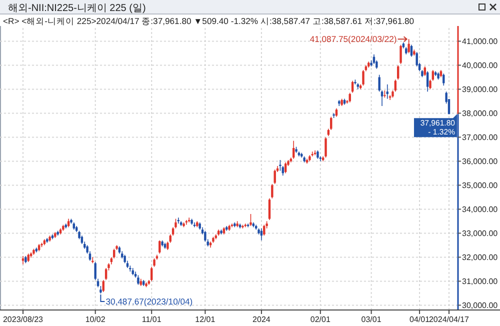  I want to click on y-tick-label: 36,000.00, so click(480, 161).